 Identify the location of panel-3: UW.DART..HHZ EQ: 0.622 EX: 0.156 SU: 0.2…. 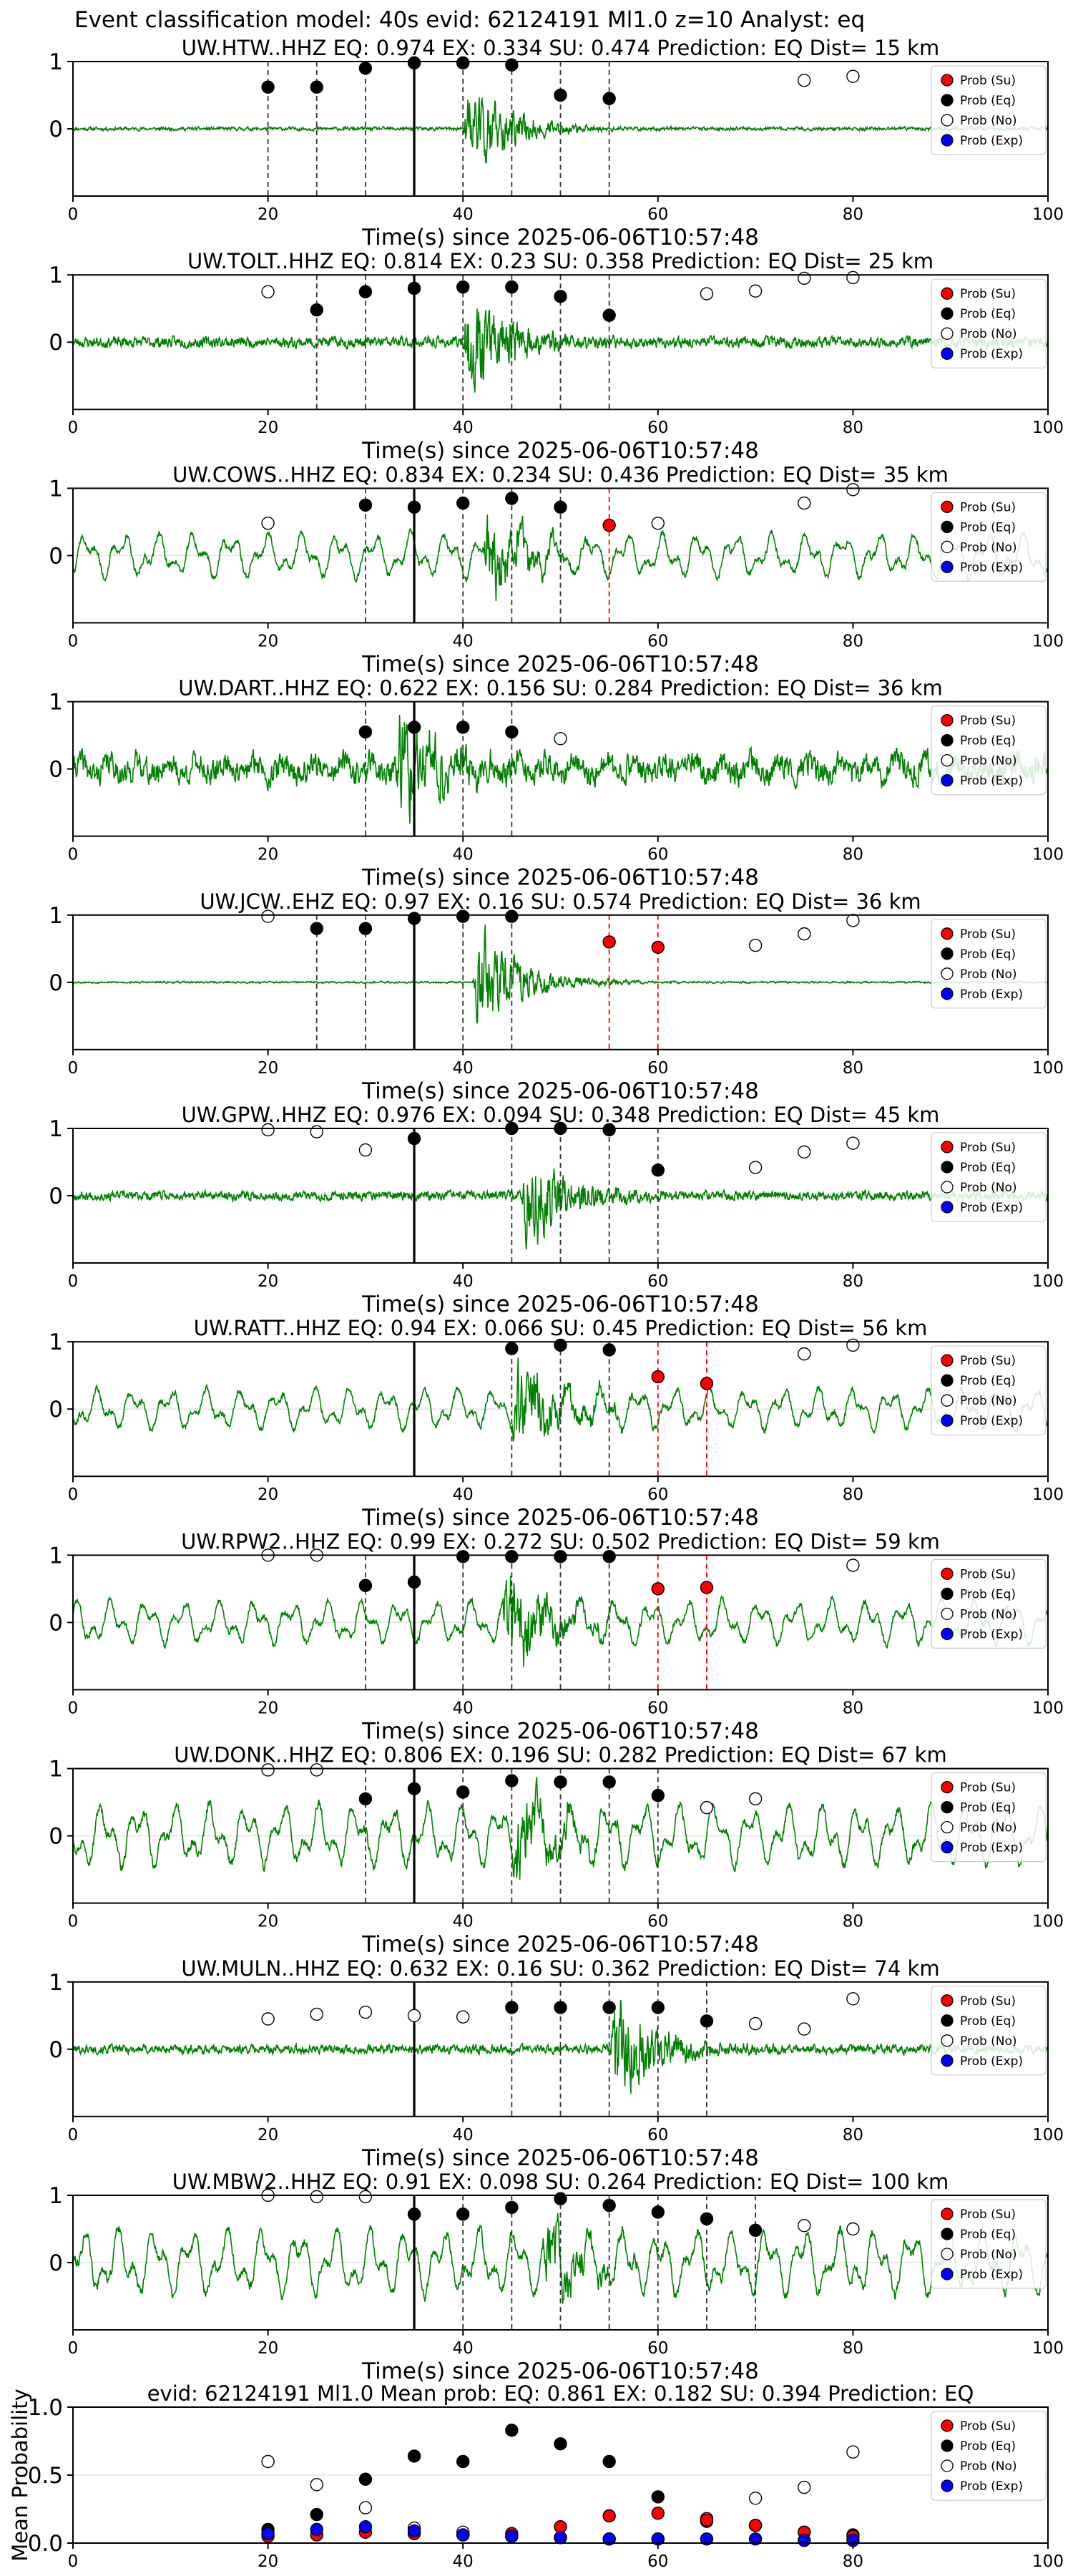
(556, 783).